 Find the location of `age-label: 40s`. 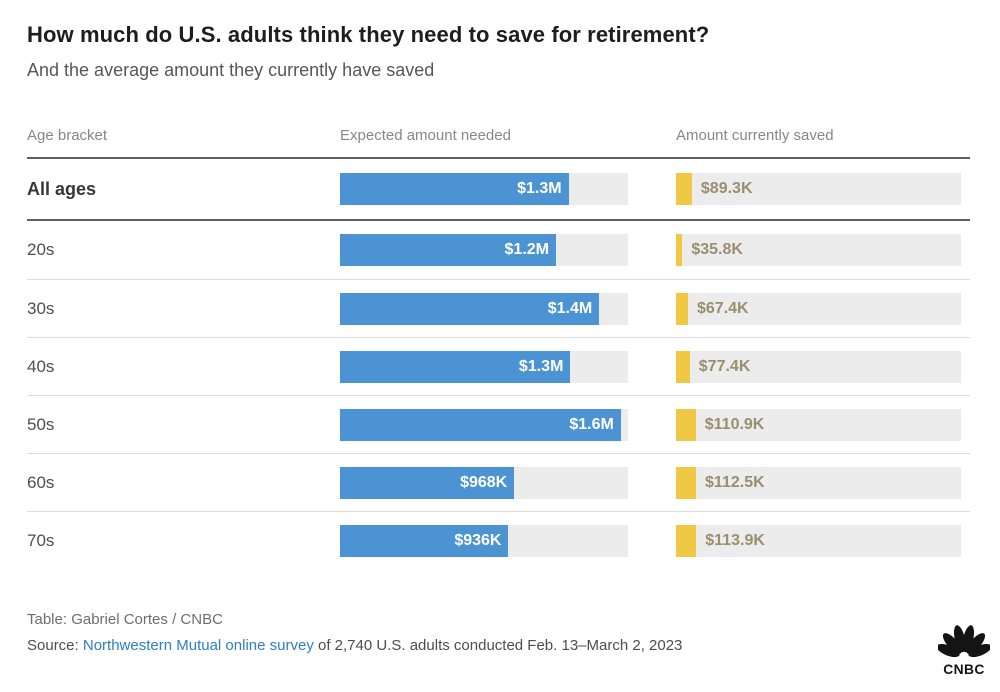

age-label: 40s is located at coordinates (41, 366).